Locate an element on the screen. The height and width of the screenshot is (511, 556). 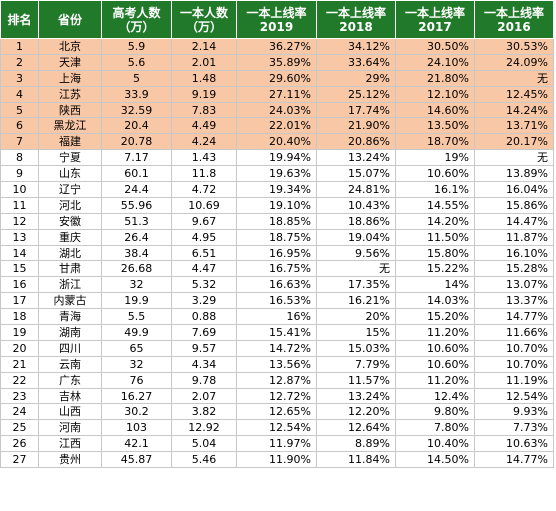
rate-2017-cell: 14% is located at coordinates (435, 285).